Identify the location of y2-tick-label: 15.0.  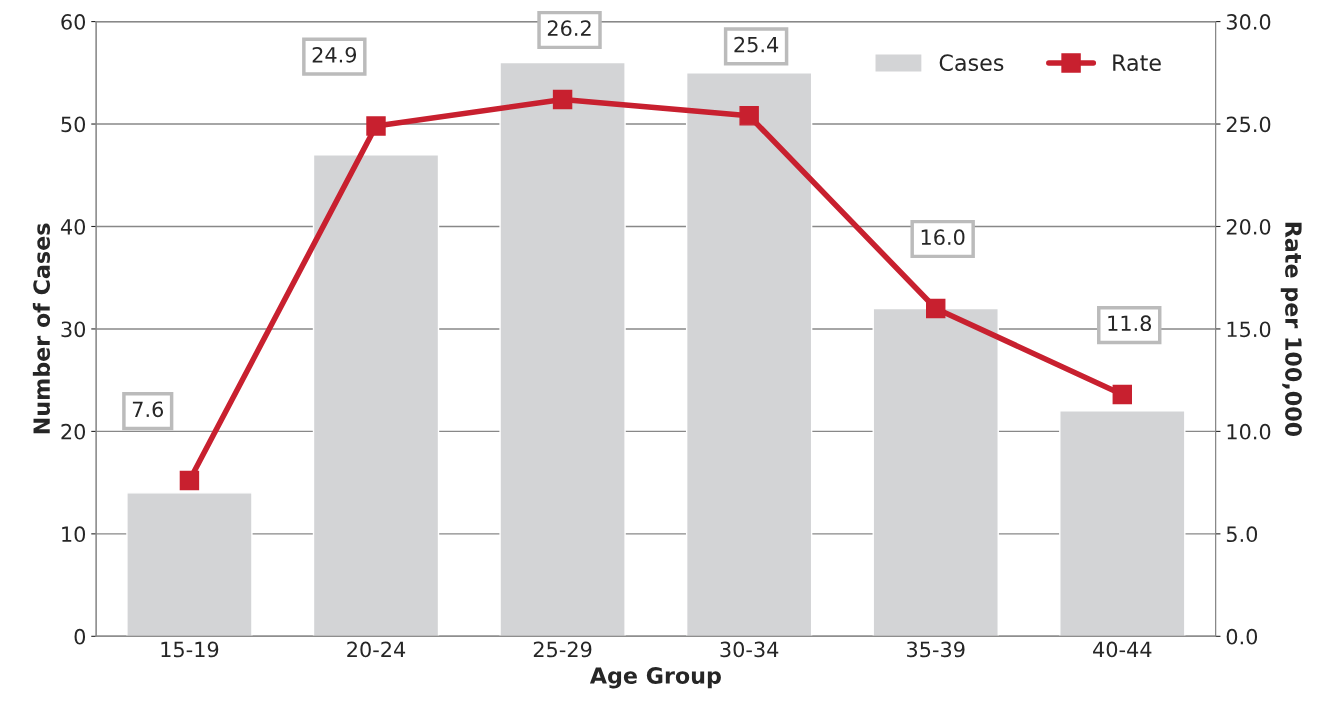
(1249, 329).